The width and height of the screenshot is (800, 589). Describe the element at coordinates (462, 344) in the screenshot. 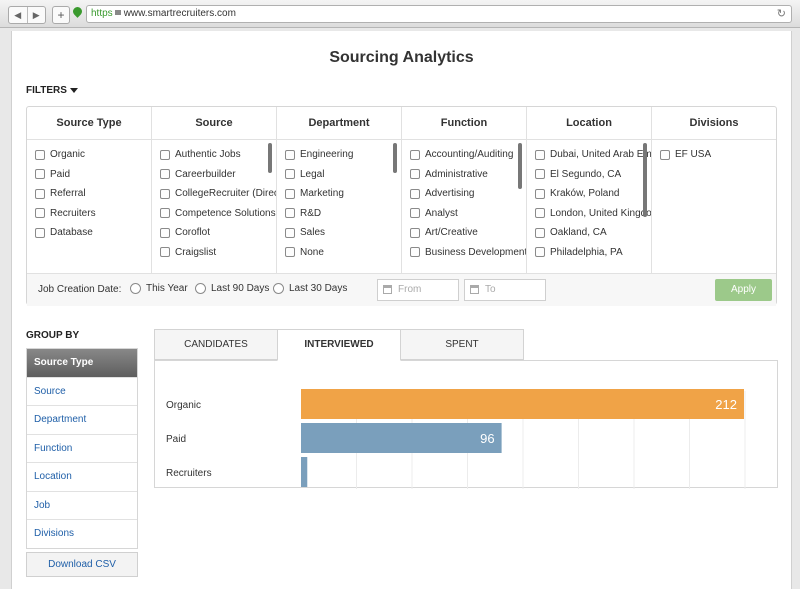

I see `tab-spent: SPENT` at that location.